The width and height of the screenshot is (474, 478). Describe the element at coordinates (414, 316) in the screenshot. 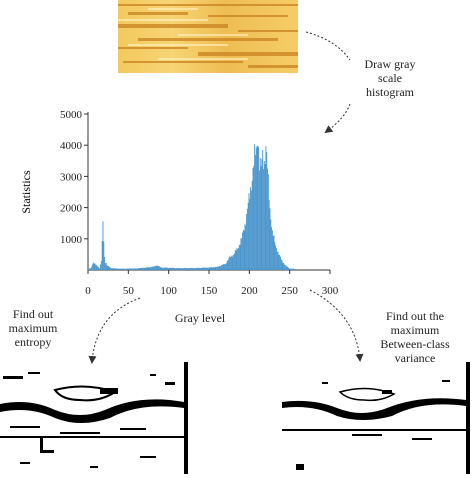

I see `between-label-line-1: Find out the` at that location.